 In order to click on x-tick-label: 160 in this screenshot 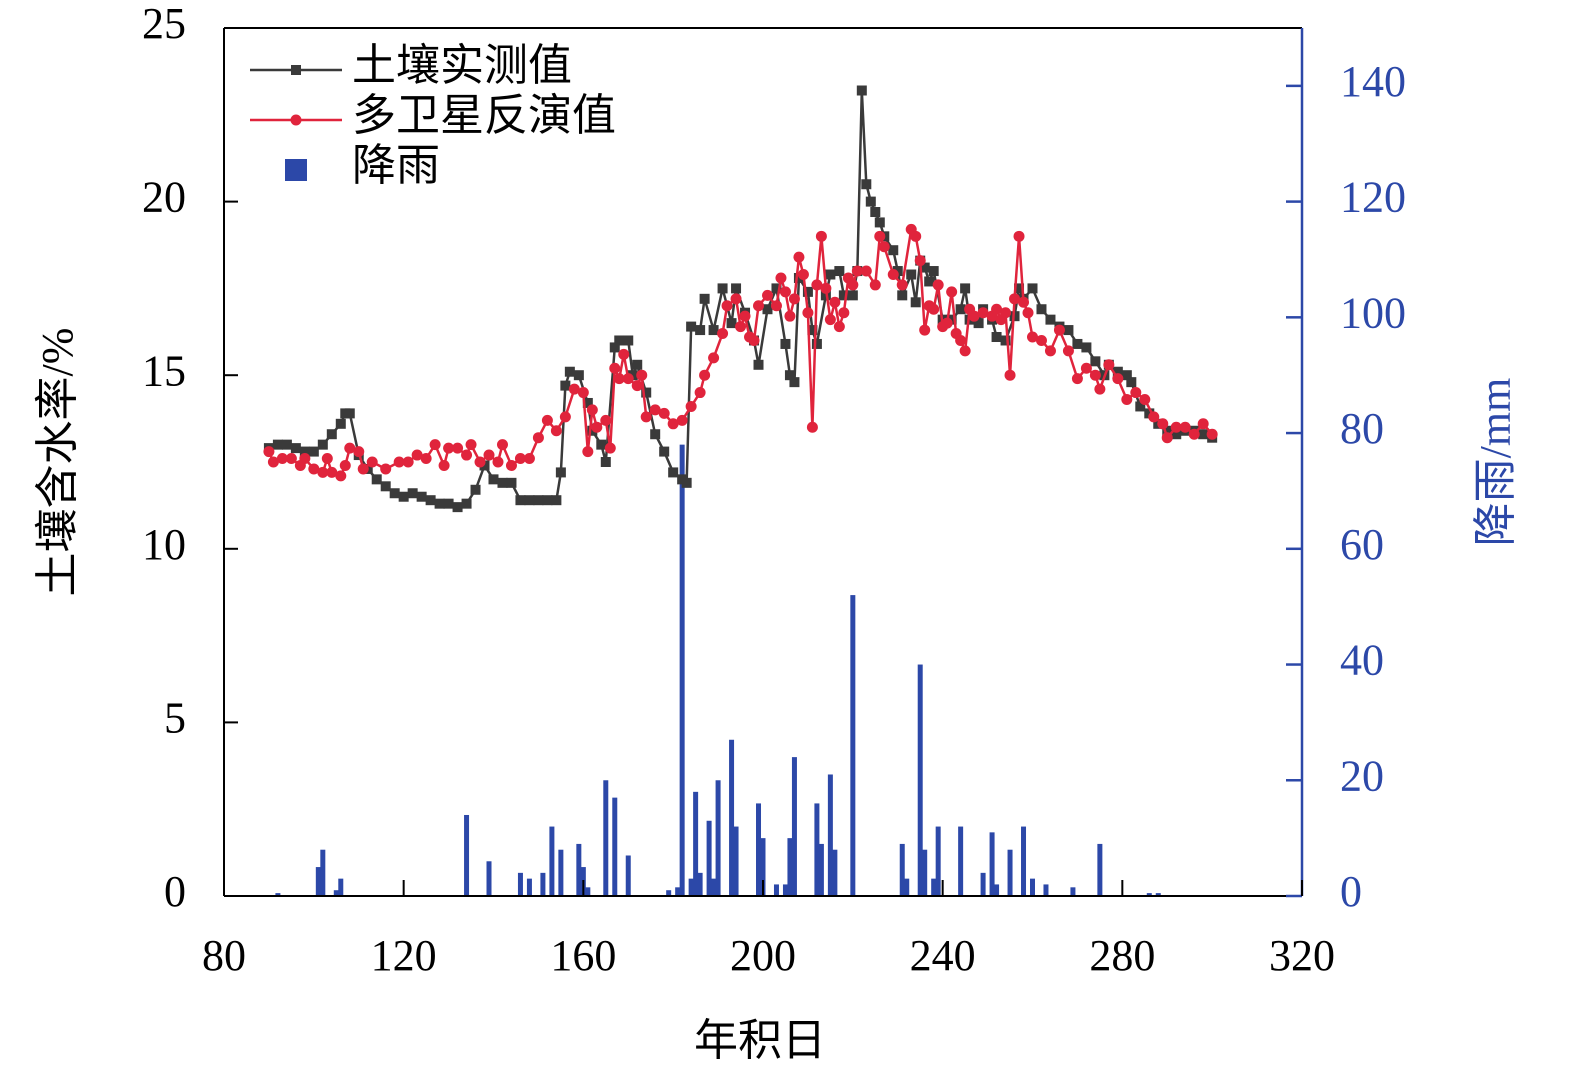, I will do `click(583, 955)`.